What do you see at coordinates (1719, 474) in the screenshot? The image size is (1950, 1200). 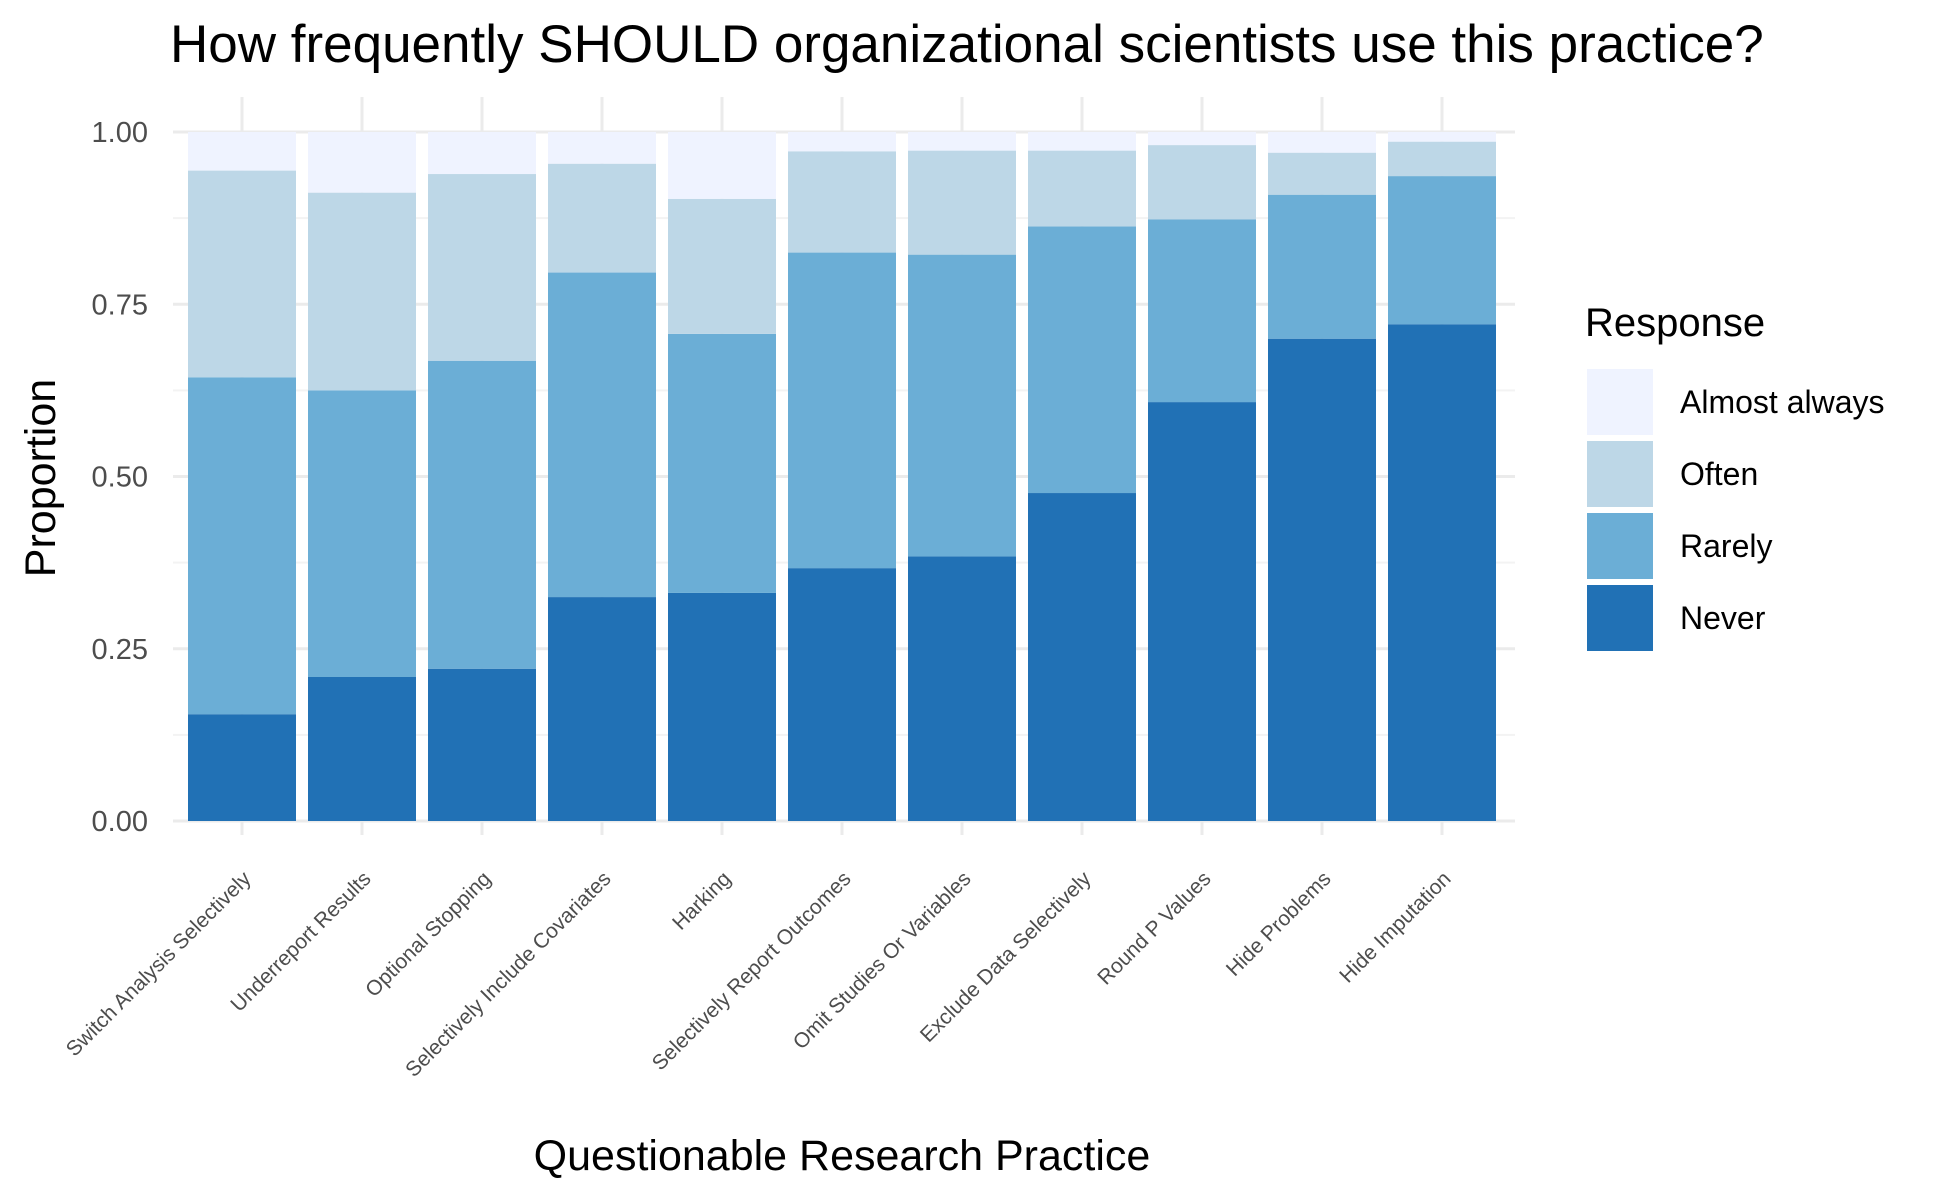 I see `legend-label: Often` at bounding box center [1719, 474].